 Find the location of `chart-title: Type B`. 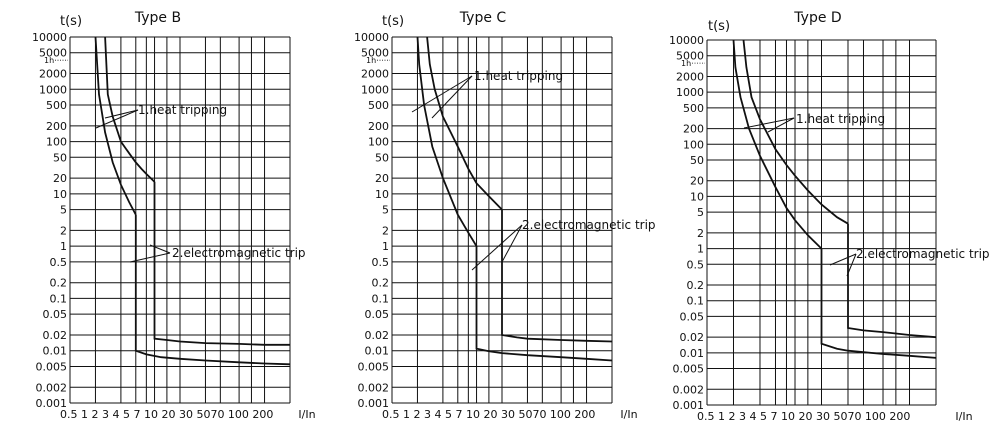

chart-title: Type B is located at coordinates (157, 18).